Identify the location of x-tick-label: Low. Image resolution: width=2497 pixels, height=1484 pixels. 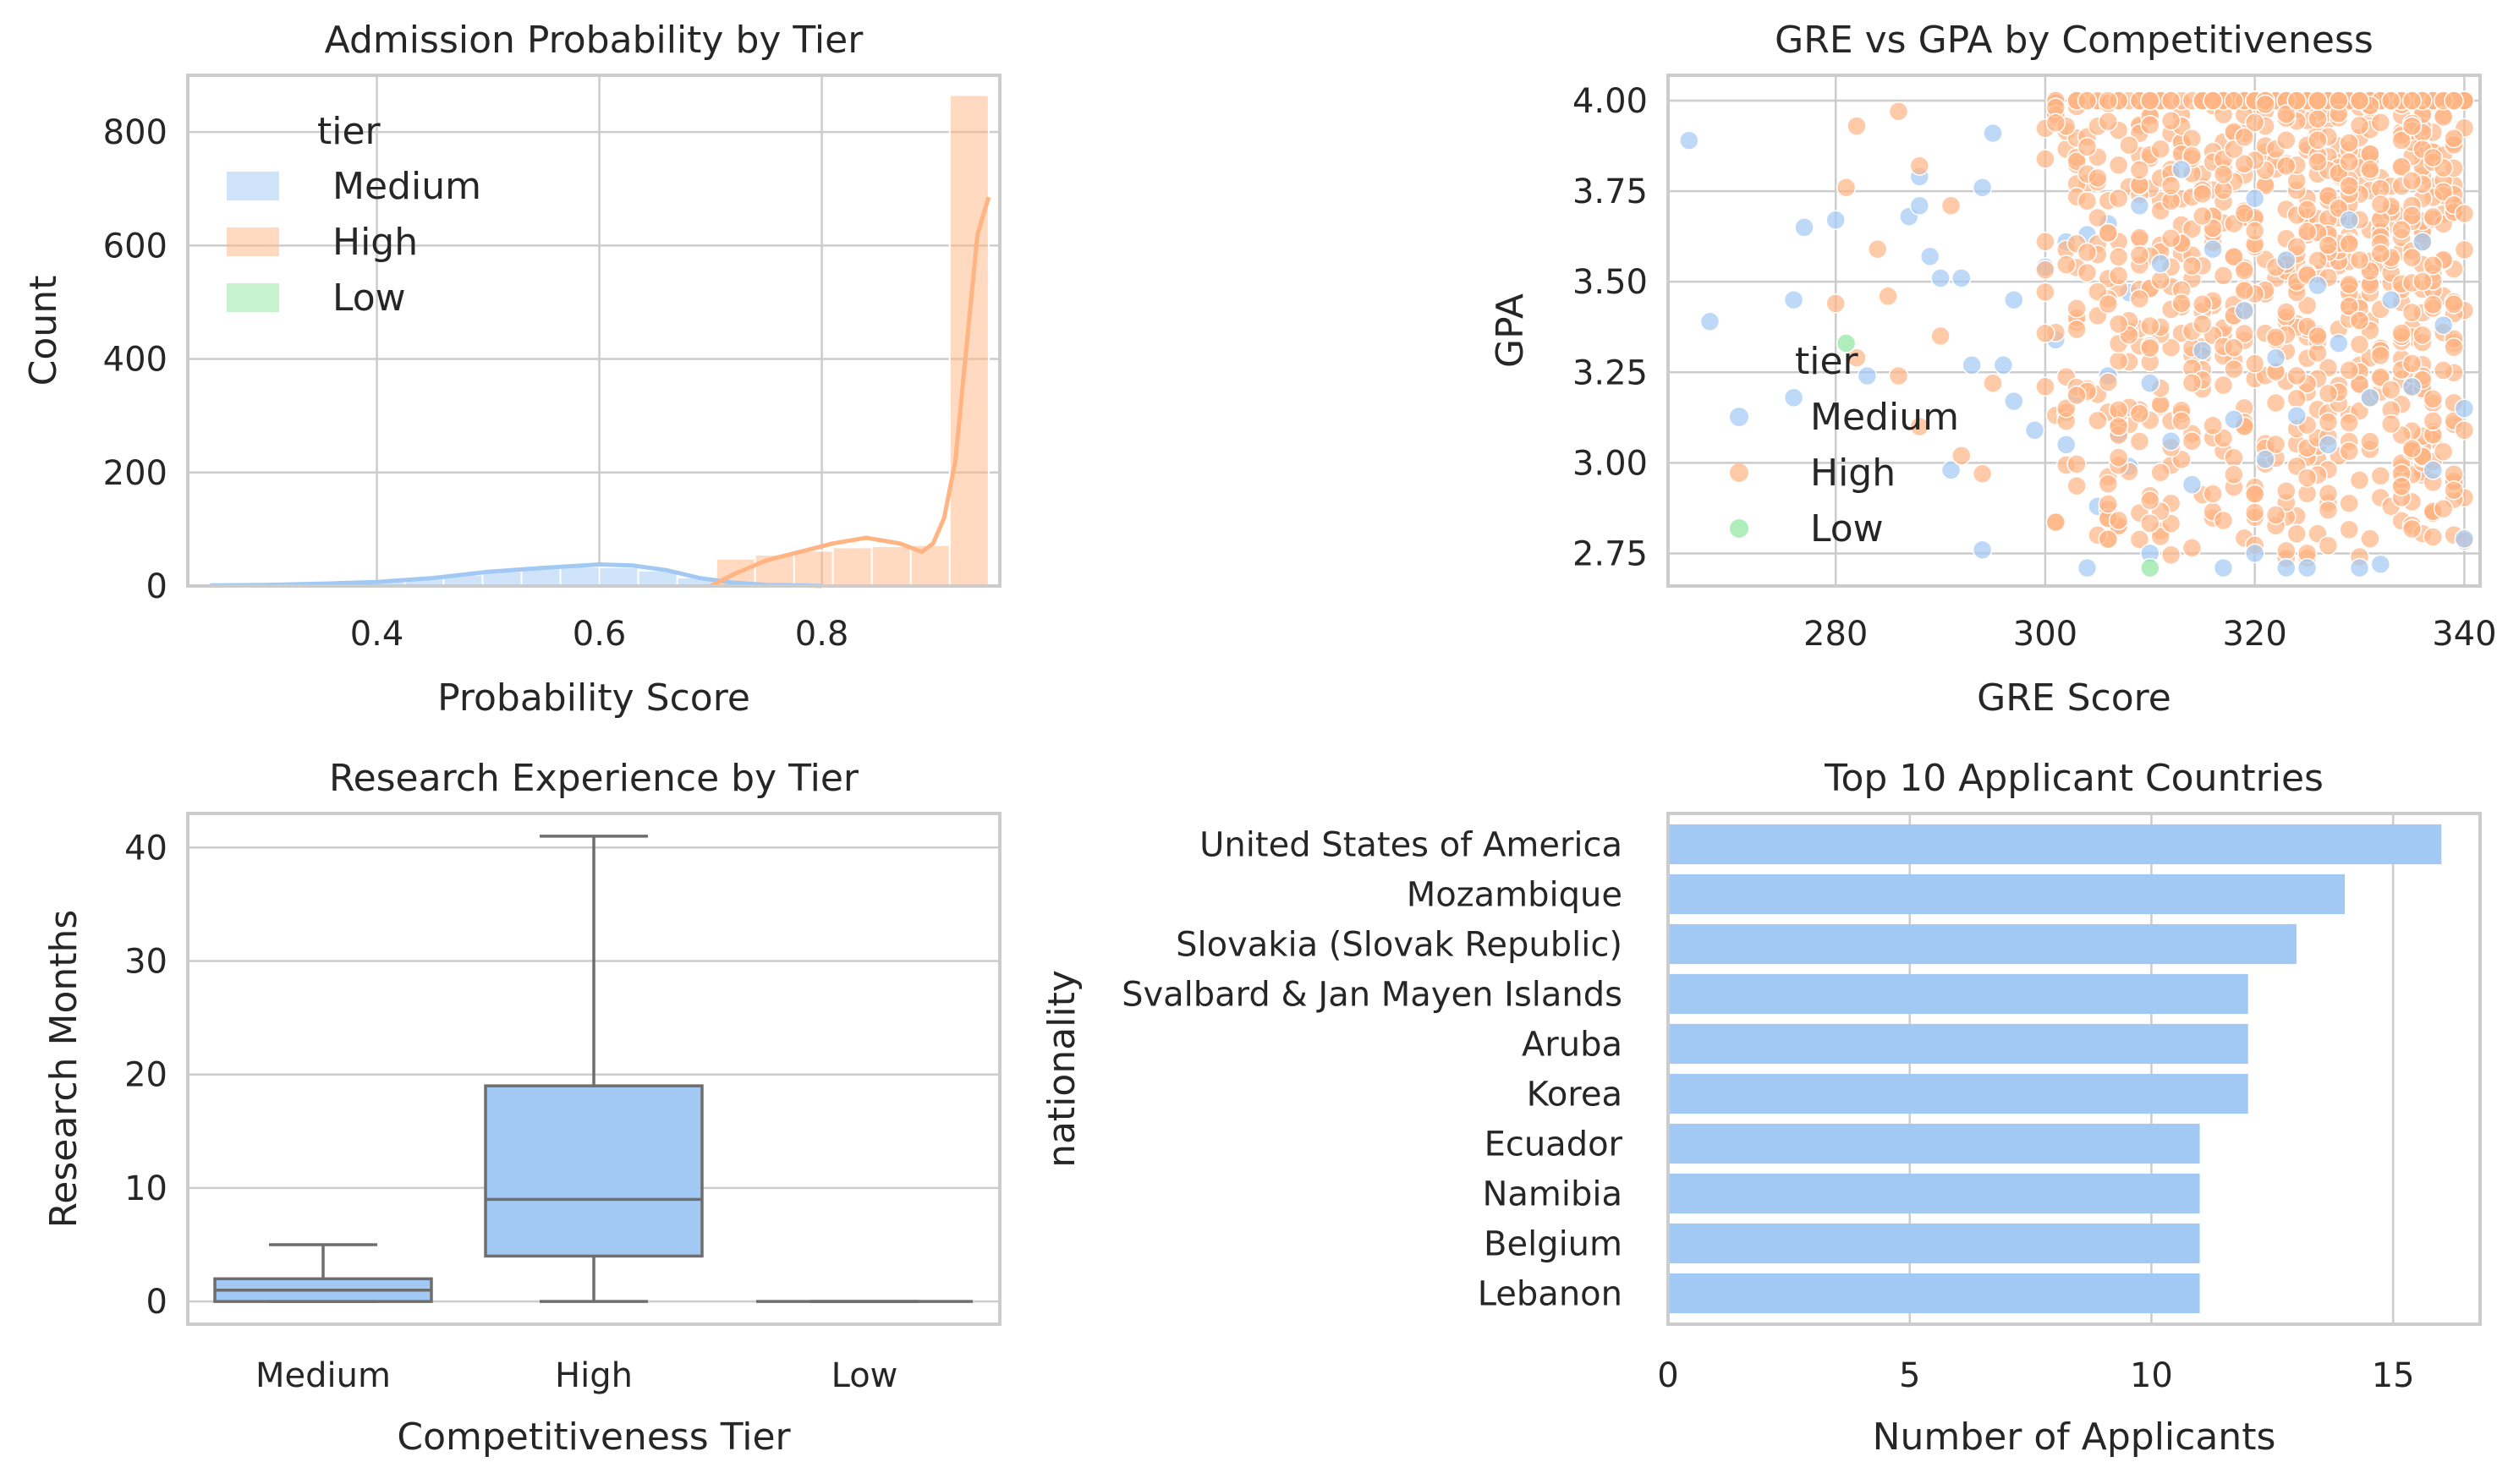
(864, 1375).